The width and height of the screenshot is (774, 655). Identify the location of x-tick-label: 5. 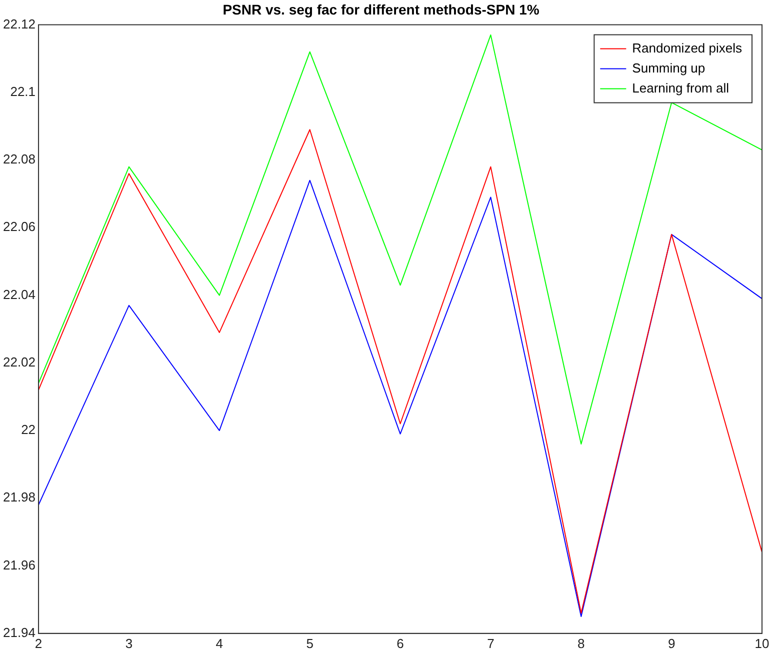
(310, 643).